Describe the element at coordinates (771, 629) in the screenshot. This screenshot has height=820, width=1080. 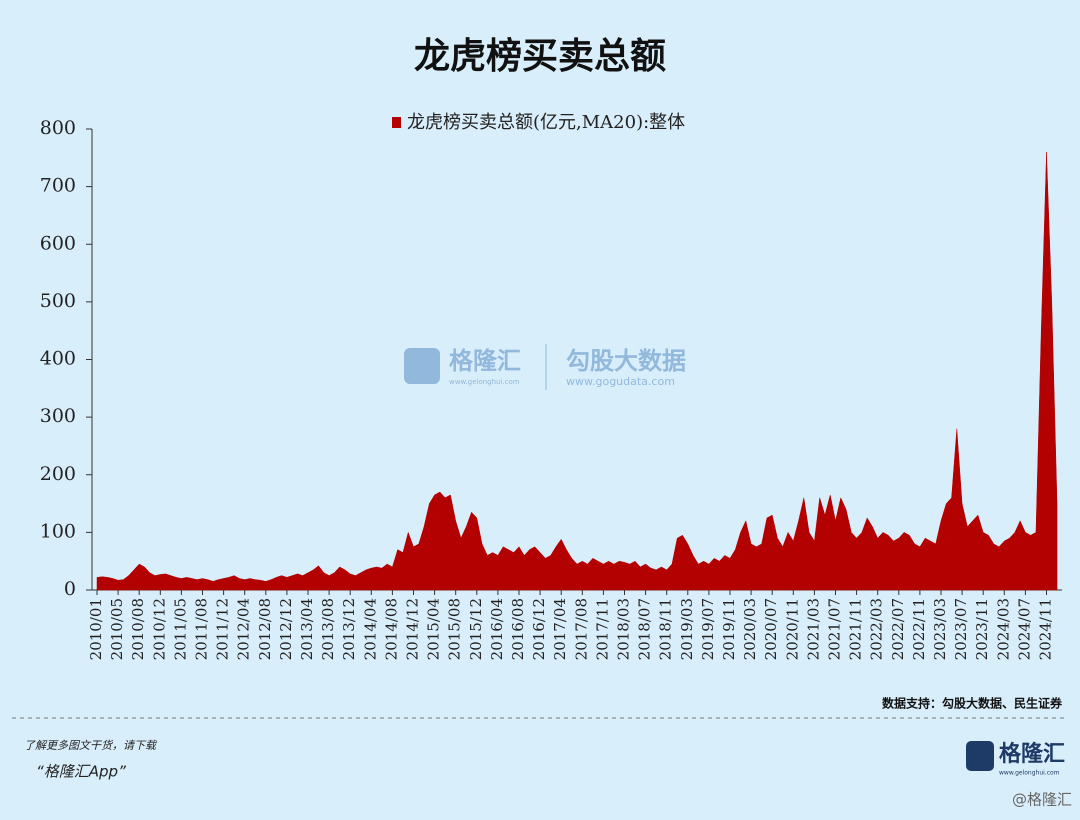
I see `x-tick-label: 2020/07` at that location.